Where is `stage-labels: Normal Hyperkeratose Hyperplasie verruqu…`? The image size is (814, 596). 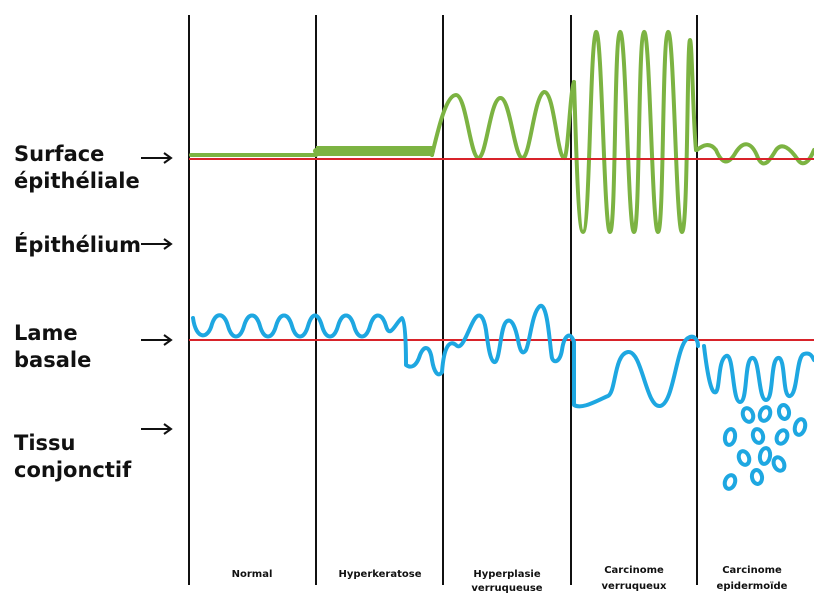
stage-labels: Normal Hyperkeratose Hyperplasie verruqu… is located at coordinates (510, 579).